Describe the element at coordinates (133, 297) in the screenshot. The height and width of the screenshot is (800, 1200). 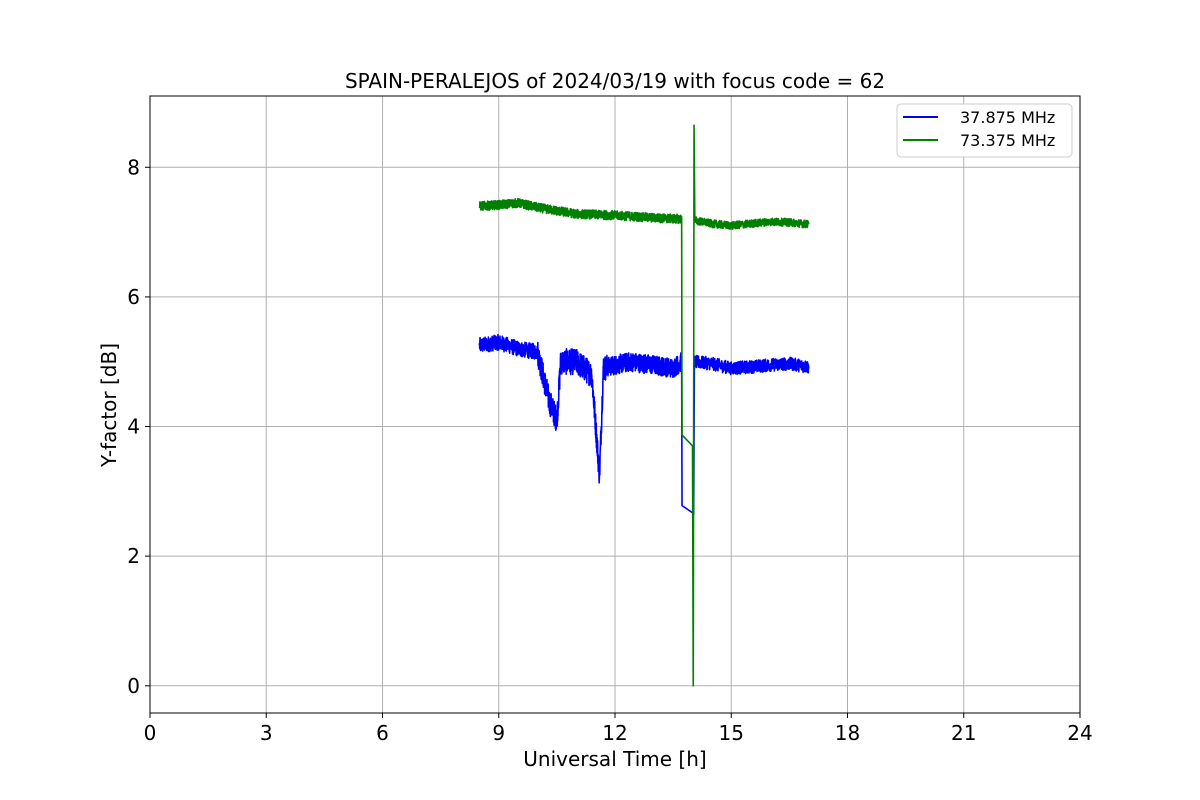
I see `y-tick-label: 6` at that location.